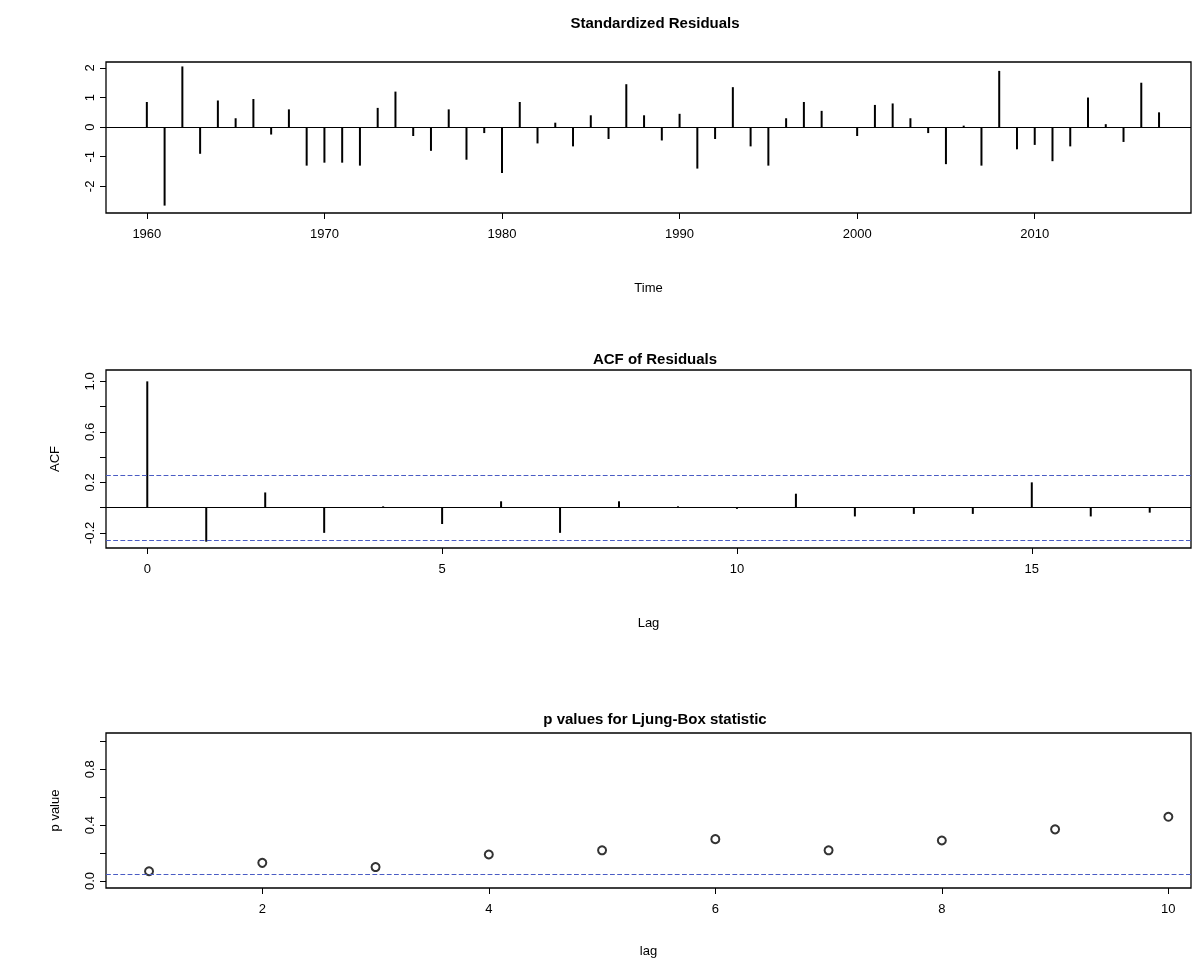  What do you see at coordinates (89, 127) in the screenshot?
I see `y-tick-label: 0` at bounding box center [89, 127].